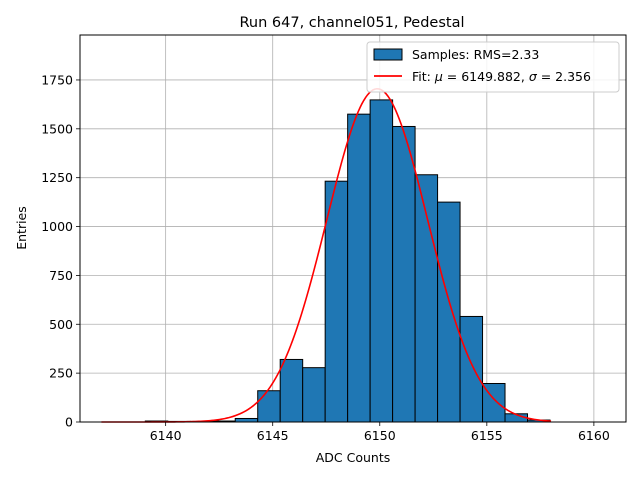  What do you see at coordinates (57, 226) in the screenshot?
I see `y-tick-label: 1000` at bounding box center [57, 226].